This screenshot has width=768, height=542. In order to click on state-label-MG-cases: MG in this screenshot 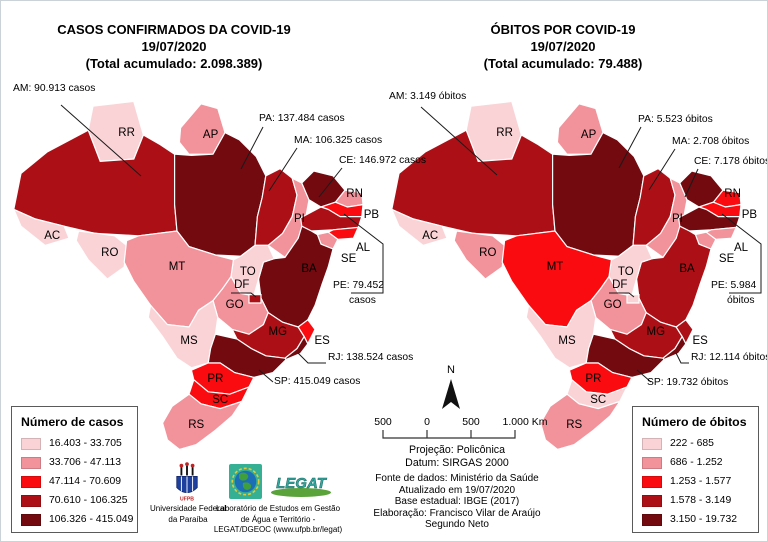, I will do `click(278, 331)`.